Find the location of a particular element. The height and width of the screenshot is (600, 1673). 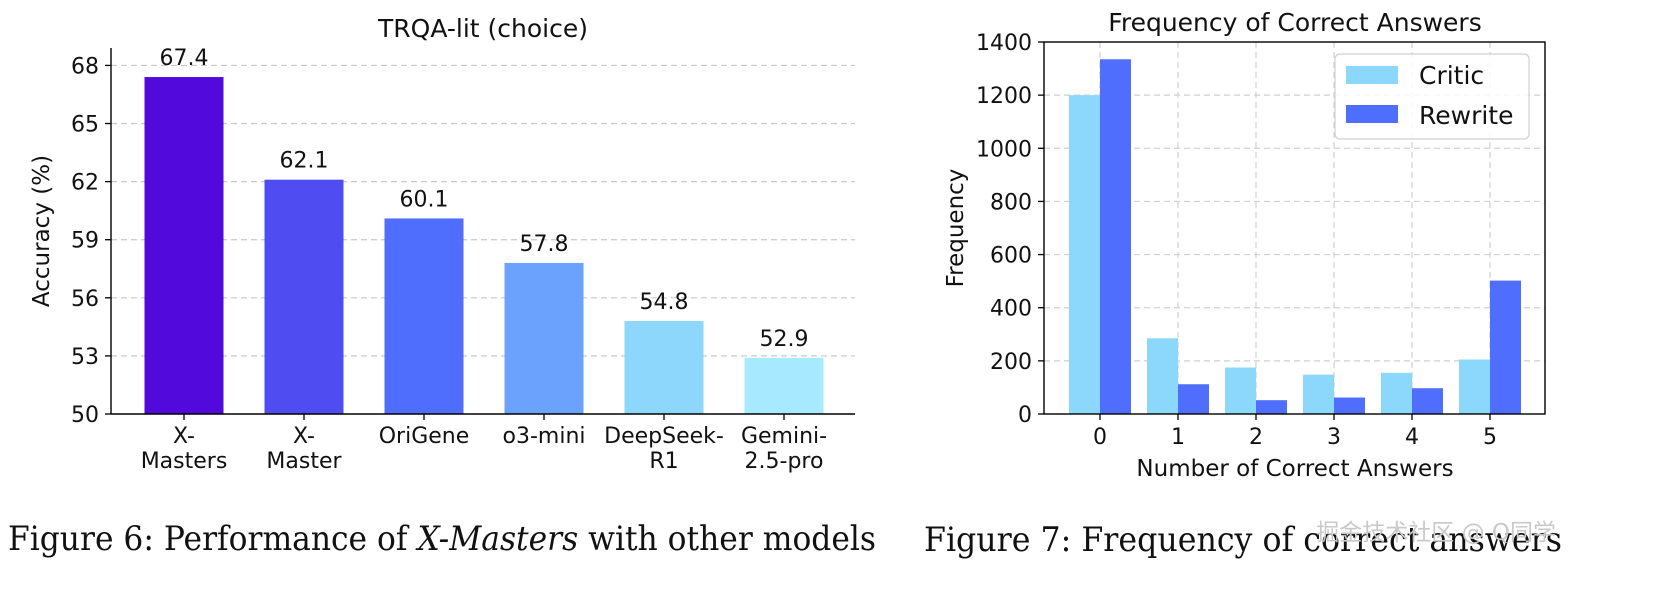

x-tick-label: DeepSeek- is located at coordinates (664, 436).